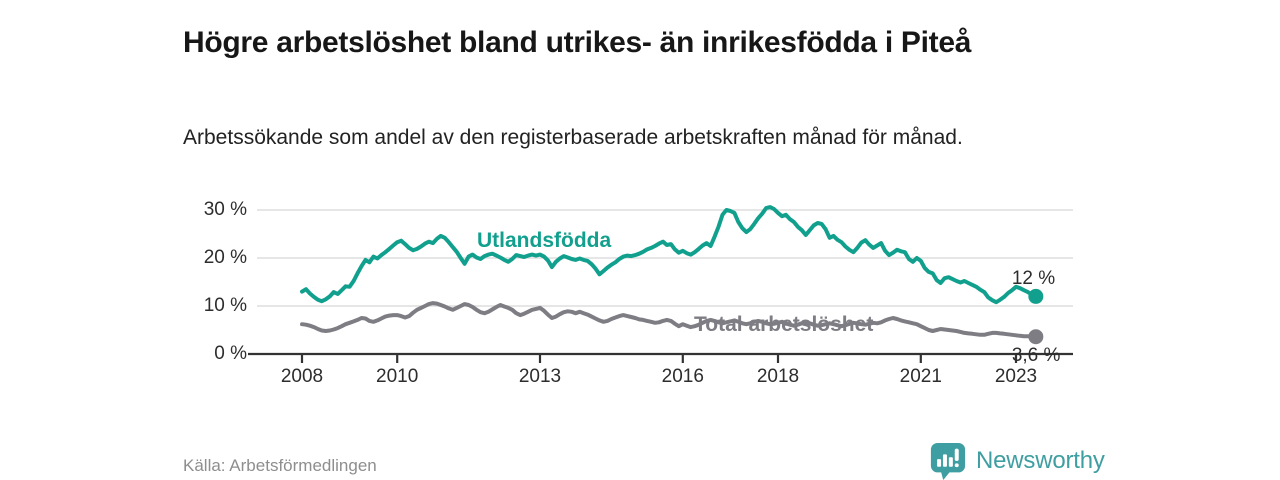  Describe the element at coordinates (784, 324) in the screenshot. I see `series-label-total: Total arbetslöshet` at that location.